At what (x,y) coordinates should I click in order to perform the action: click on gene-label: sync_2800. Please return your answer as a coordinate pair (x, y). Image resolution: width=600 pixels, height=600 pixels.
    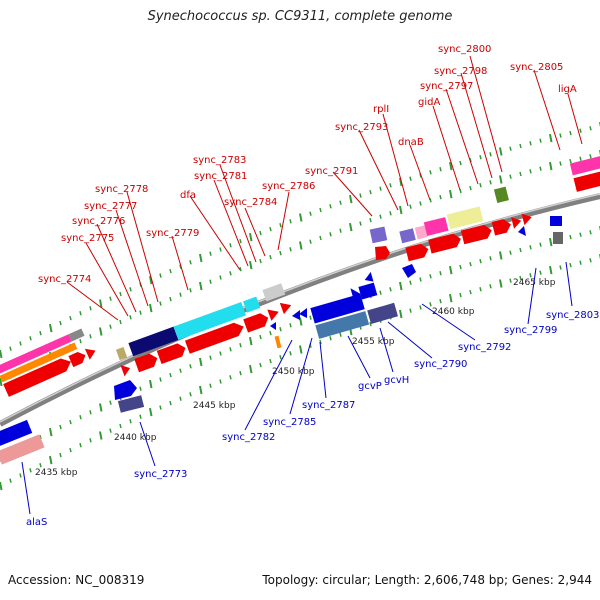
    Looking at the image, I should click on (464, 49).